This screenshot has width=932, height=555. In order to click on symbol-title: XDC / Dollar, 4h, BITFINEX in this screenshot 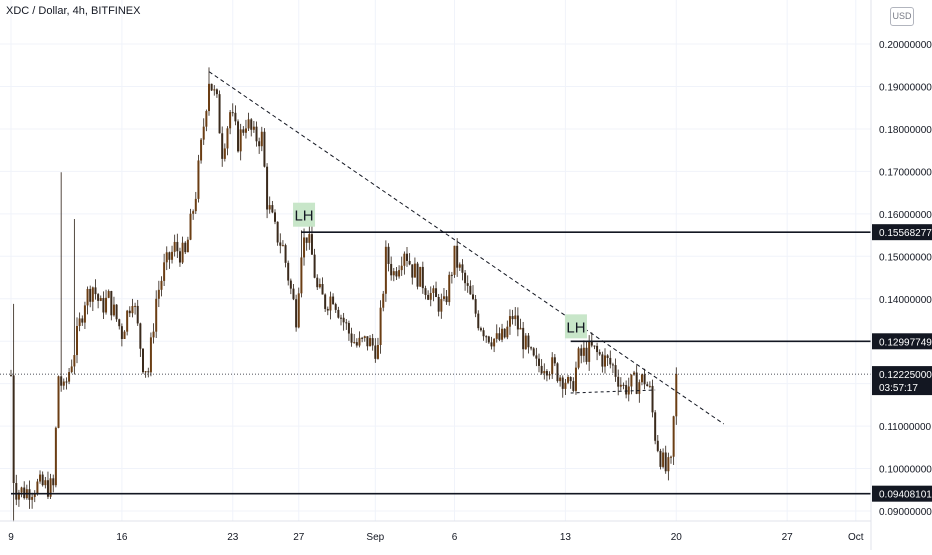, I will do `click(73, 11)`.